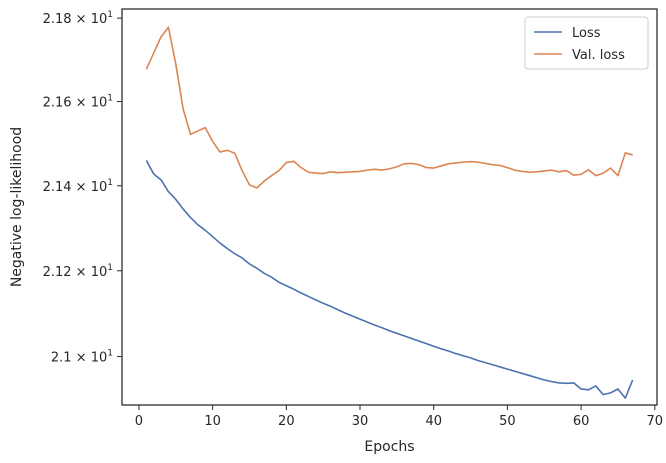  Describe the element at coordinates (17, 207) in the screenshot. I see `y-axis-label: Negative log-likelihood` at that location.